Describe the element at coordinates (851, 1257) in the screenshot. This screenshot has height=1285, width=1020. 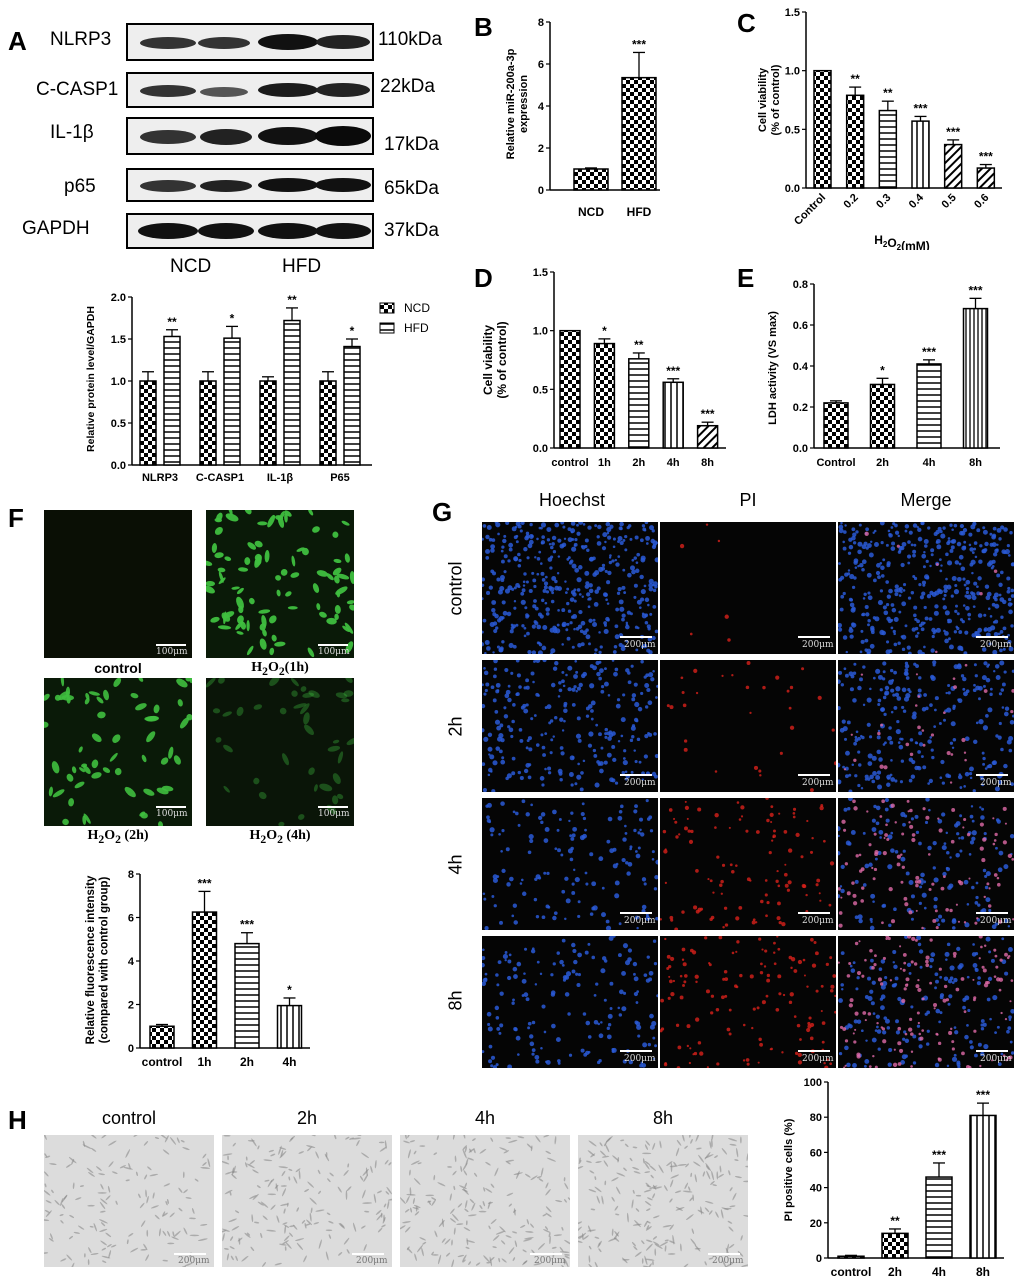
I see `bar` at that location.